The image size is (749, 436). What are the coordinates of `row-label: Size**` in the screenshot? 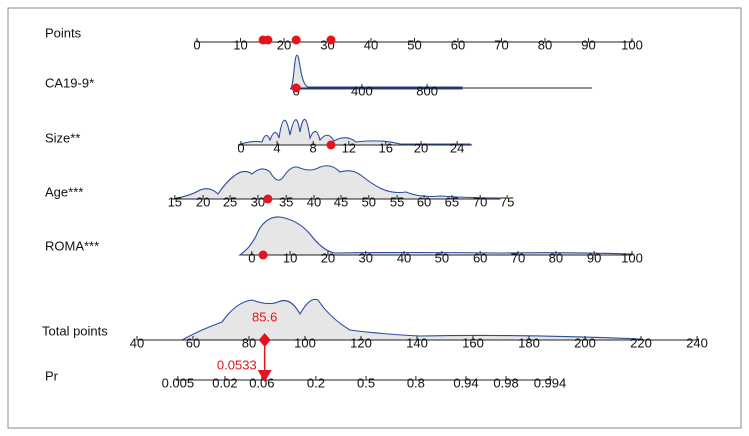 It's located at (62, 137).